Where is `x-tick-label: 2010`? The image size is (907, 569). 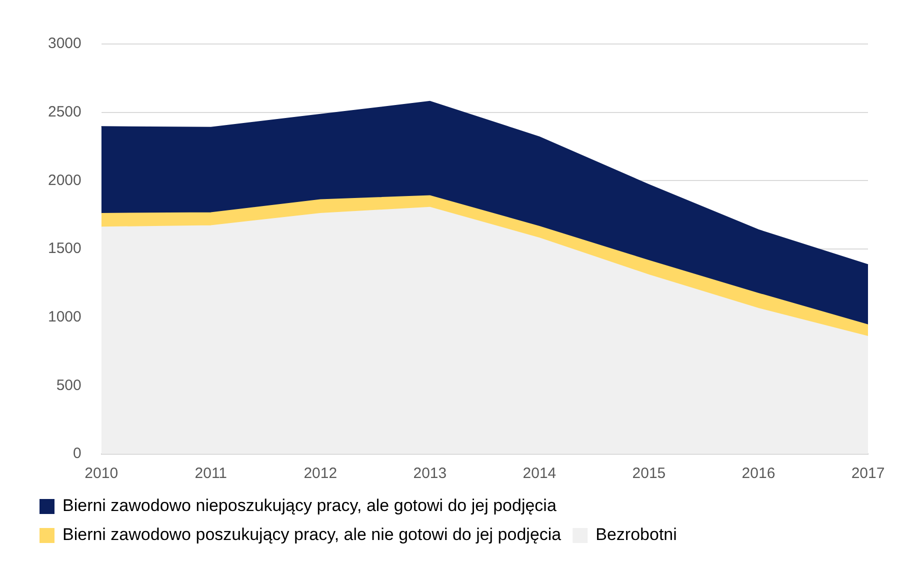 x-tick-label: 2010 is located at coordinates (101, 473).